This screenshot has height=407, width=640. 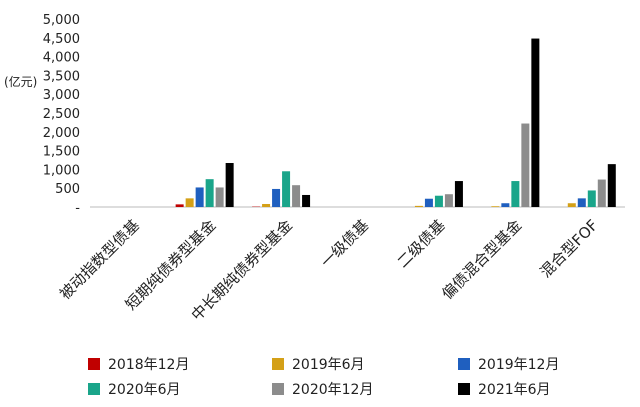 I want to click on legend-label: 2019年6月, so click(x=328, y=365).